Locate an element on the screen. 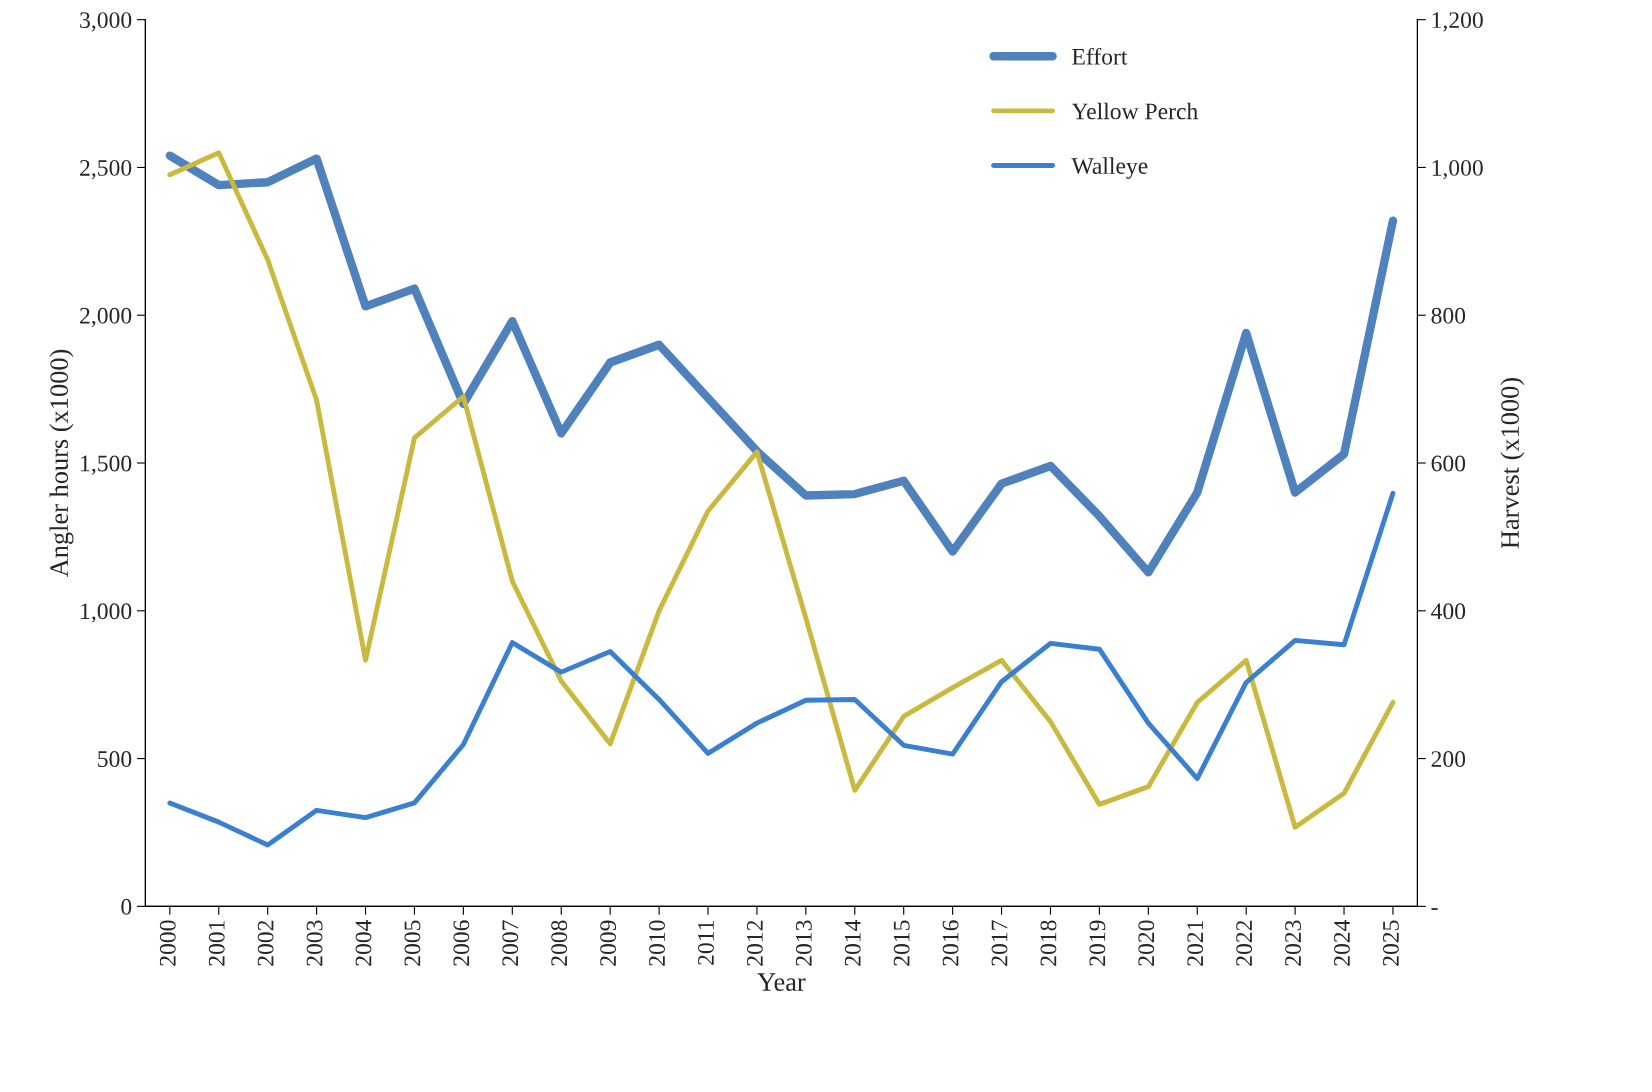 This screenshot has width=1652, height=1092. y-tick-label: 2,500 is located at coordinates (106, 169).